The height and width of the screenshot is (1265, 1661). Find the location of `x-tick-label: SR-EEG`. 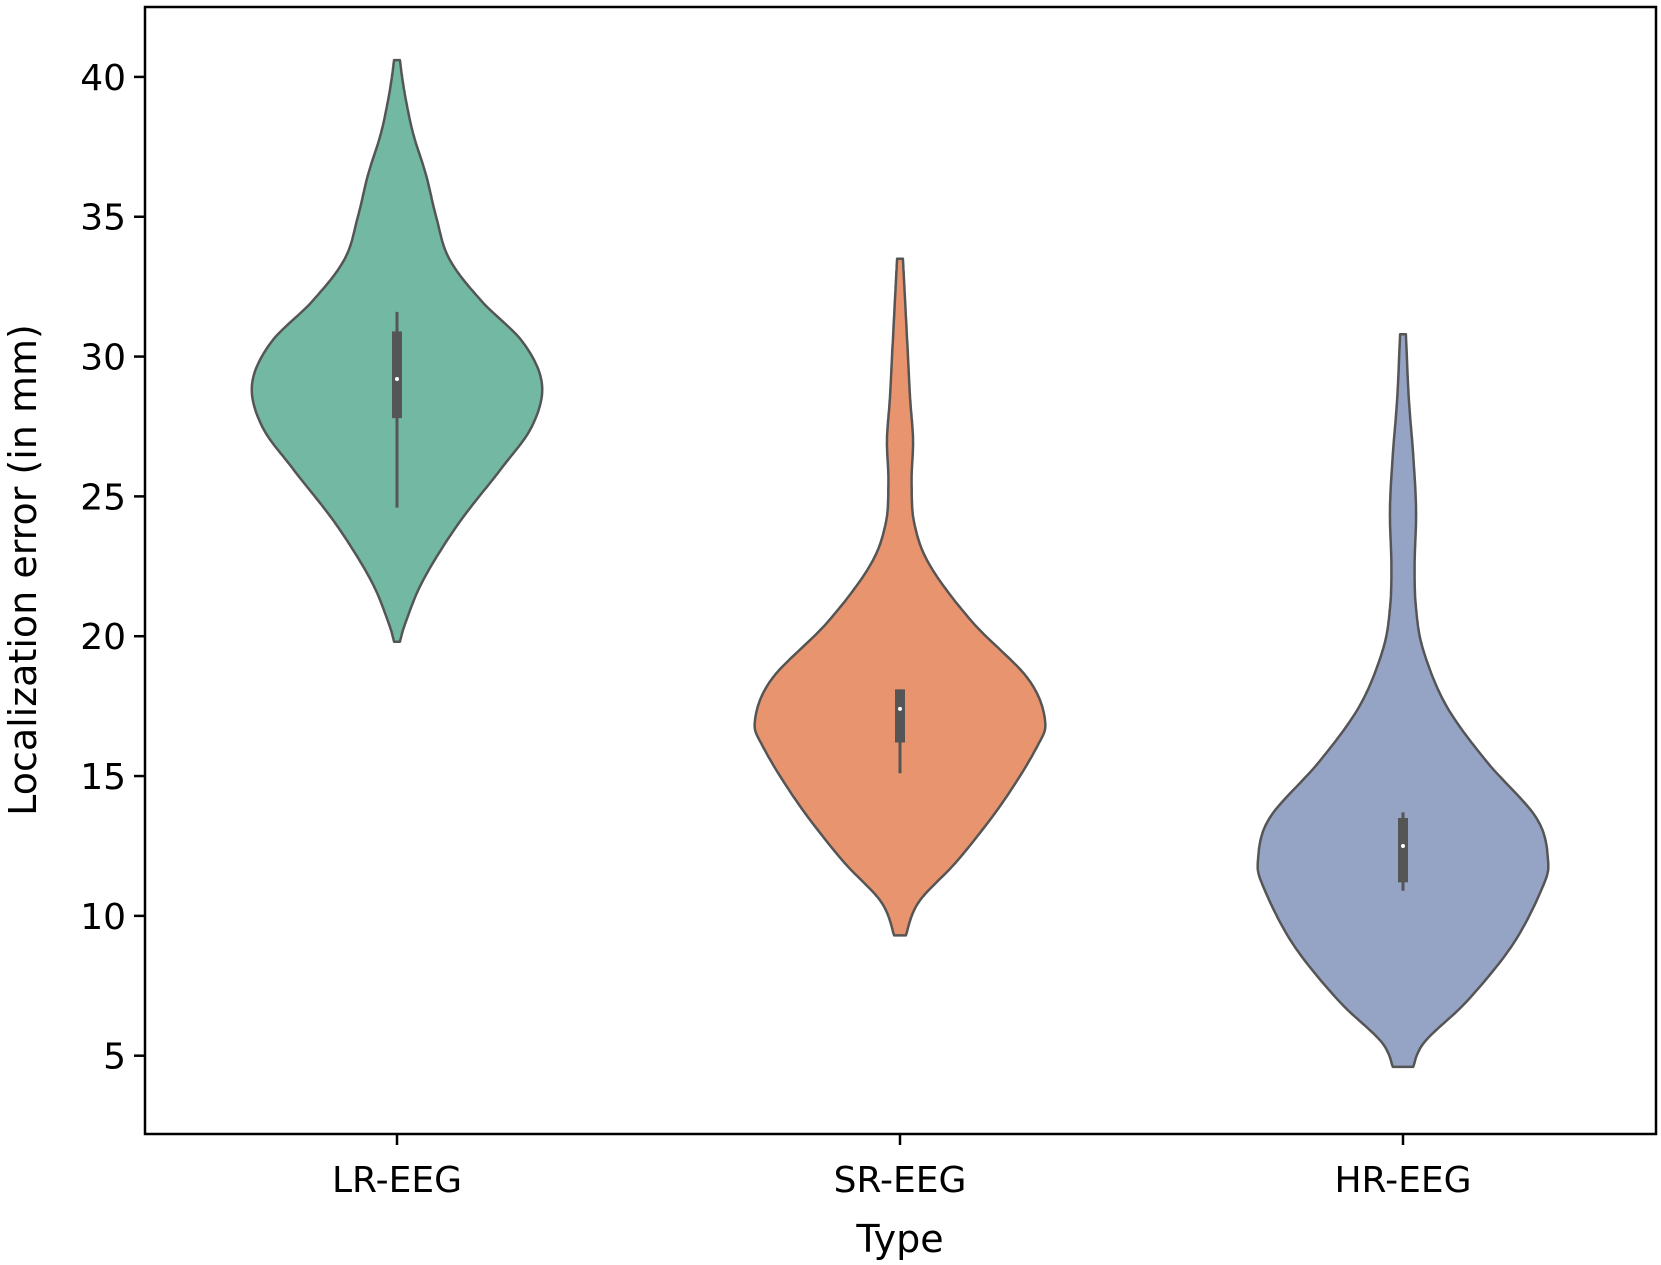

x-tick-label: SR-EEG is located at coordinates (900, 1180).